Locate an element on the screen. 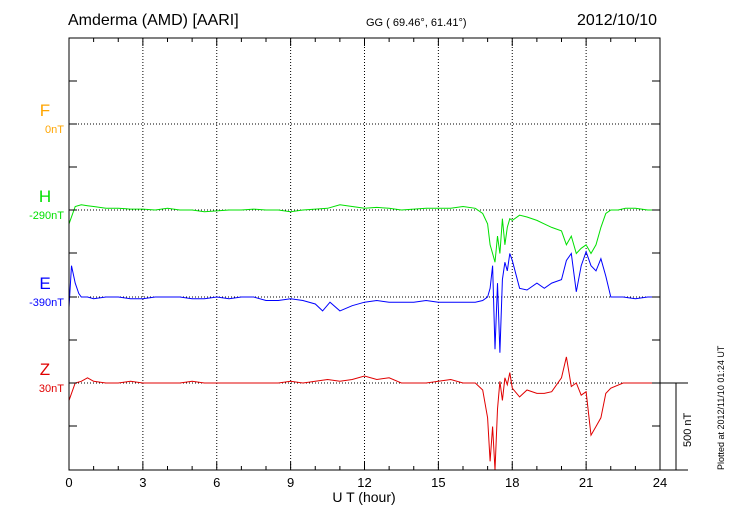  series-label-h: H is located at coordinates (45, 196).